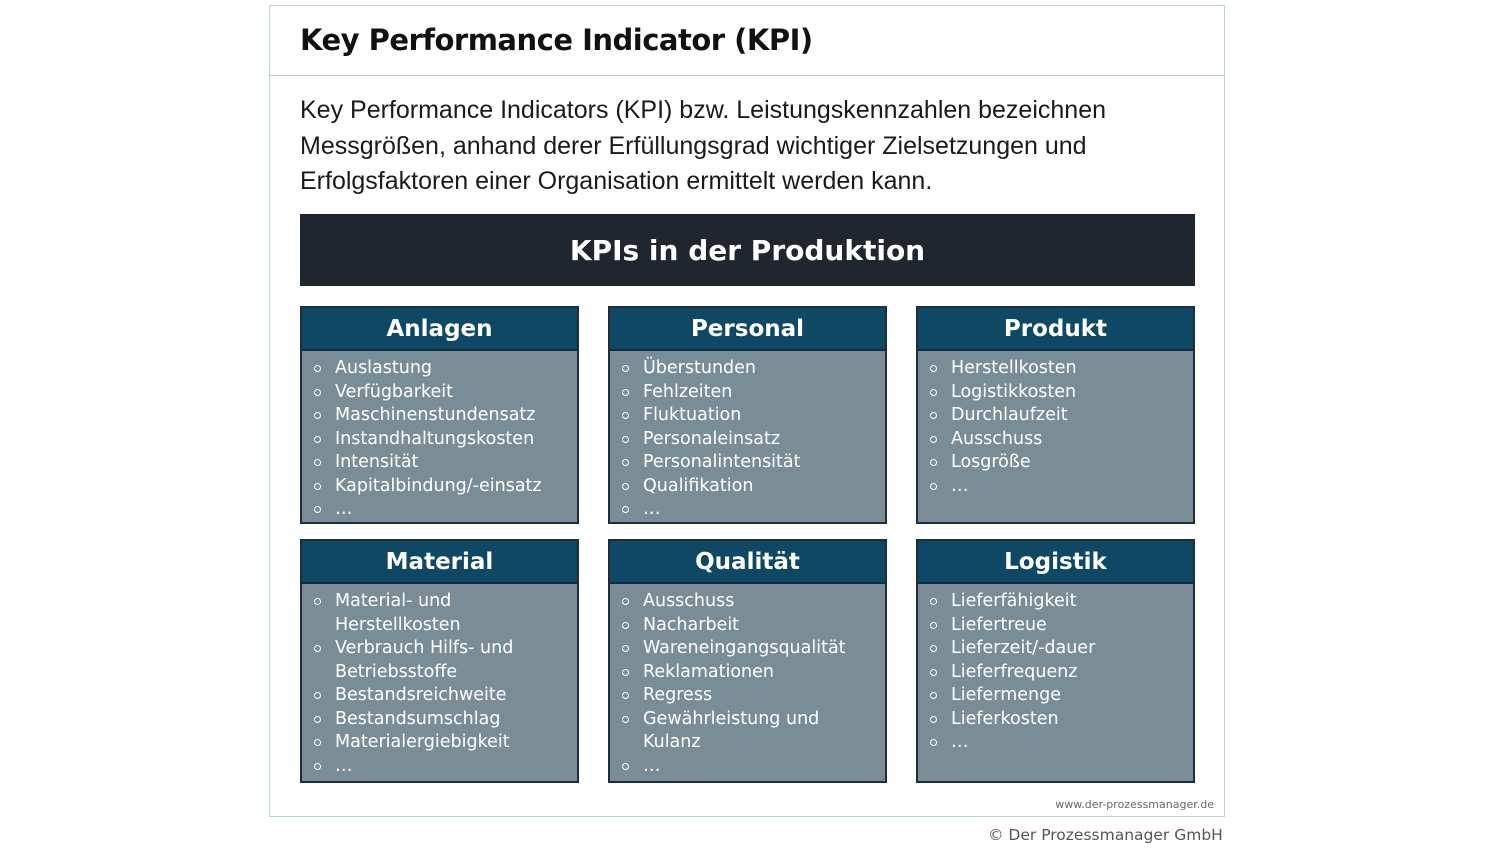  What do you see at coordinates (692, 415) in the screenshot?
I see `list-item-label: Fluktuation` at bounding box center [692, 415].